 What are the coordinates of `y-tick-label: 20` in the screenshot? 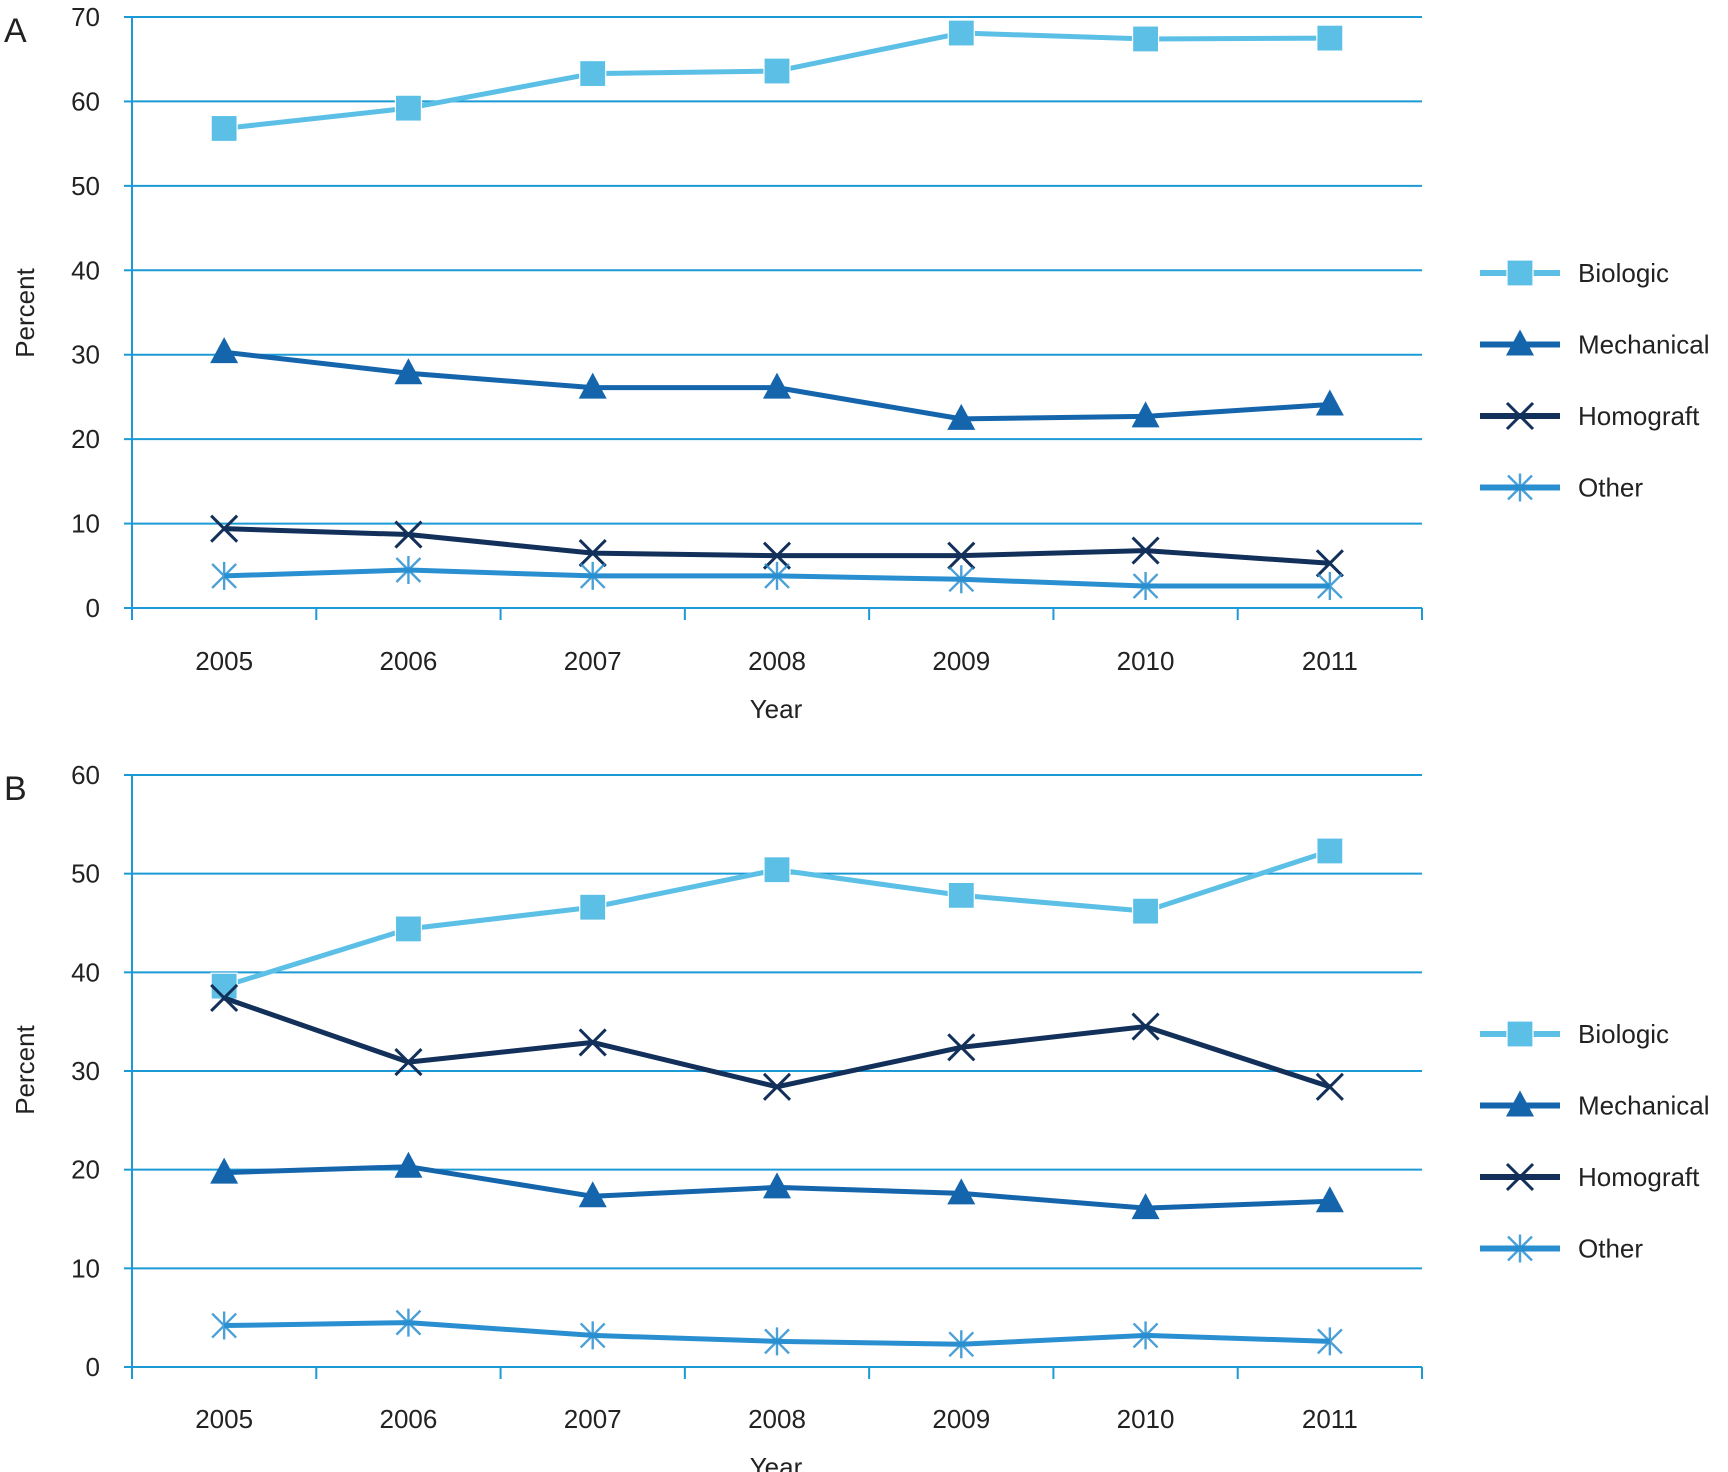 It's located at (85, 439).